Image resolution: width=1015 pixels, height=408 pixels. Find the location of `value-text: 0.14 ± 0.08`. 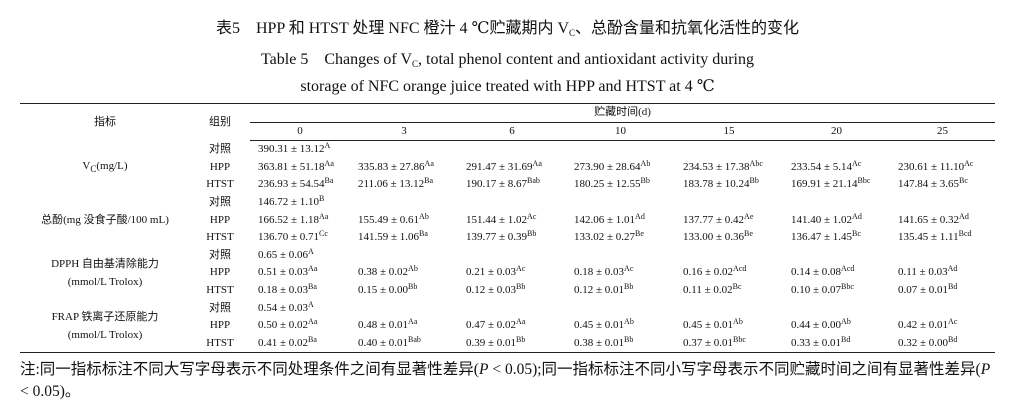

value-text: 0.14 ± 0.08 is located at coordinates (816, 272).